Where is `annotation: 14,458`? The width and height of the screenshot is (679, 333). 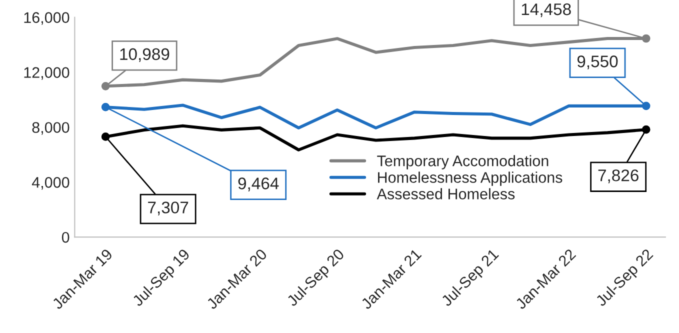
annotation: 14,458 is located at coordinates (546, 10).